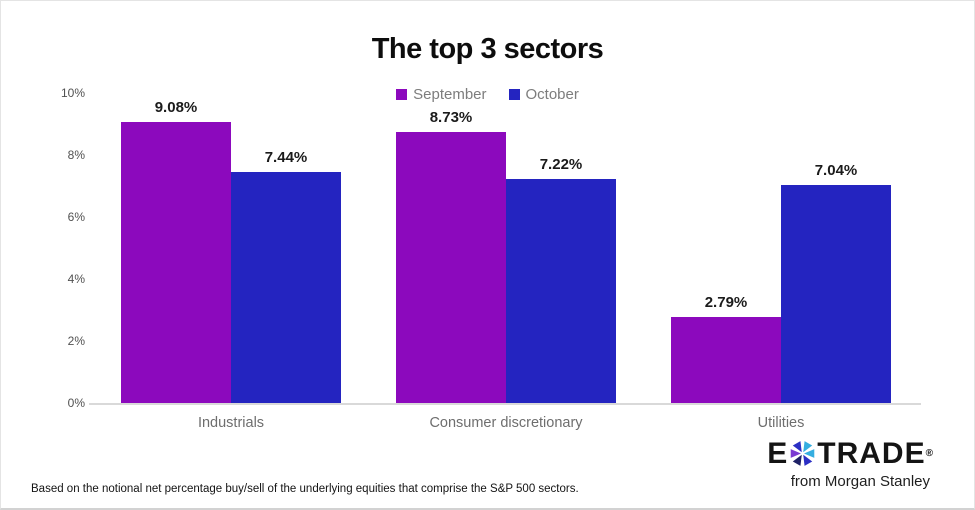 This screenshot has height=510, width=975. What do you see at coordinates (76, 341) in the screenshot?
I see `y-axis-tick-label: 2%` at bounding box center [76, 341].